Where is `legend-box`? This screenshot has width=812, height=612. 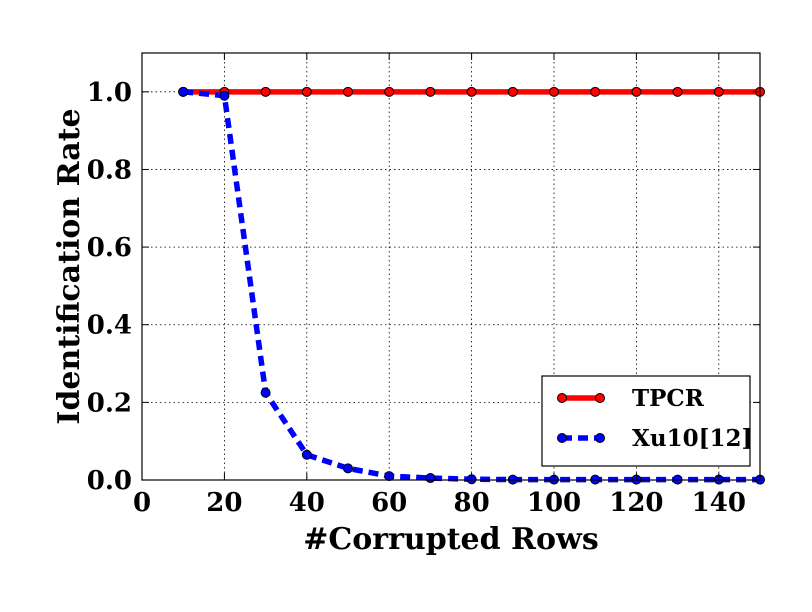 legend-box is located at coordinates (646, 421).